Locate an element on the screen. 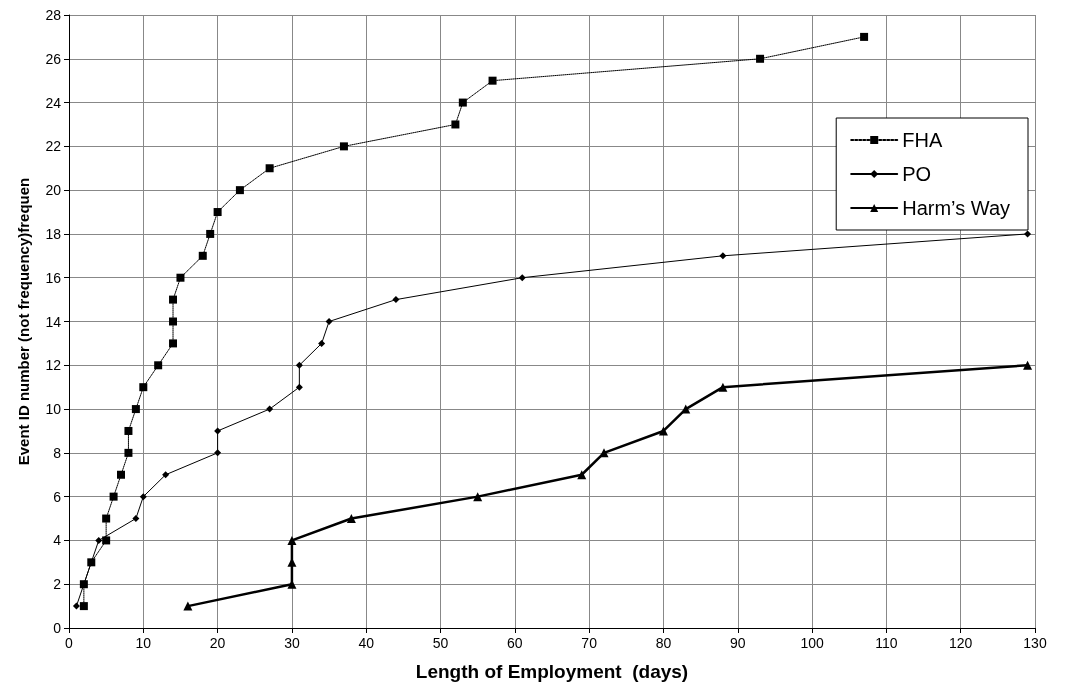  x-tick-label: 50 is located at coordinates (440, 643).